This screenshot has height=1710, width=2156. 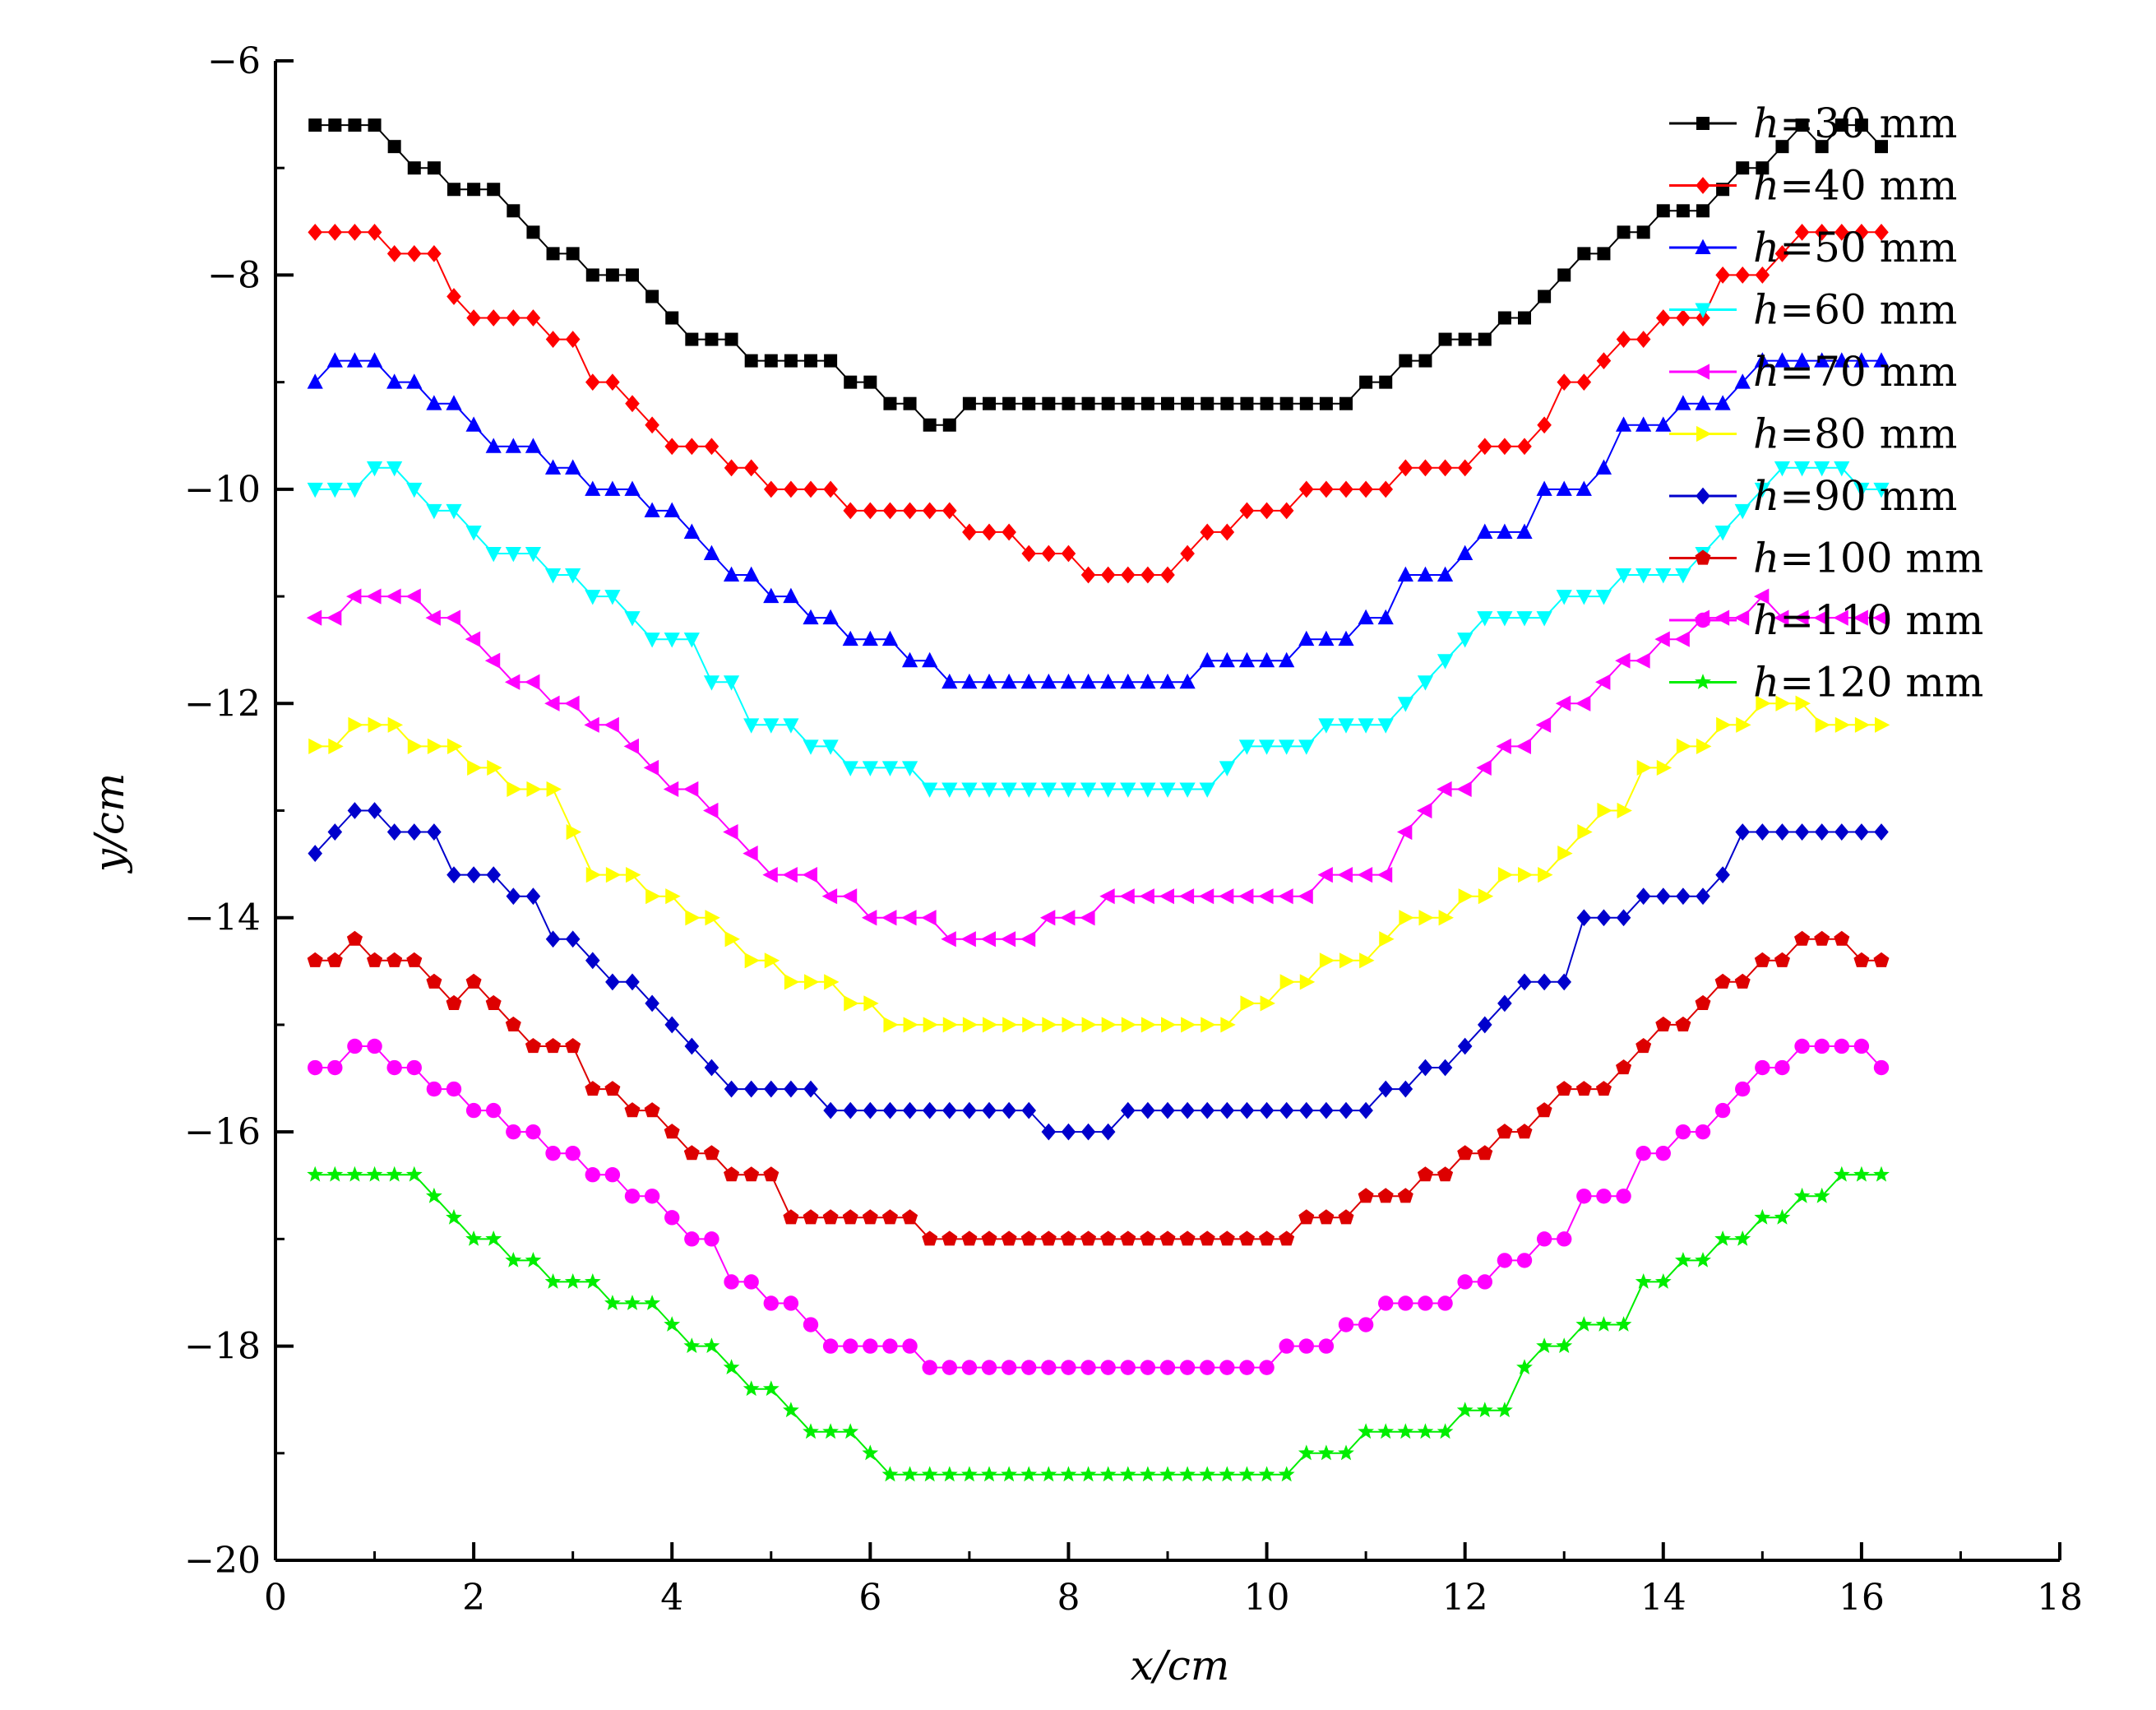 I want to click on series-line, so click(x=1099, y=274).